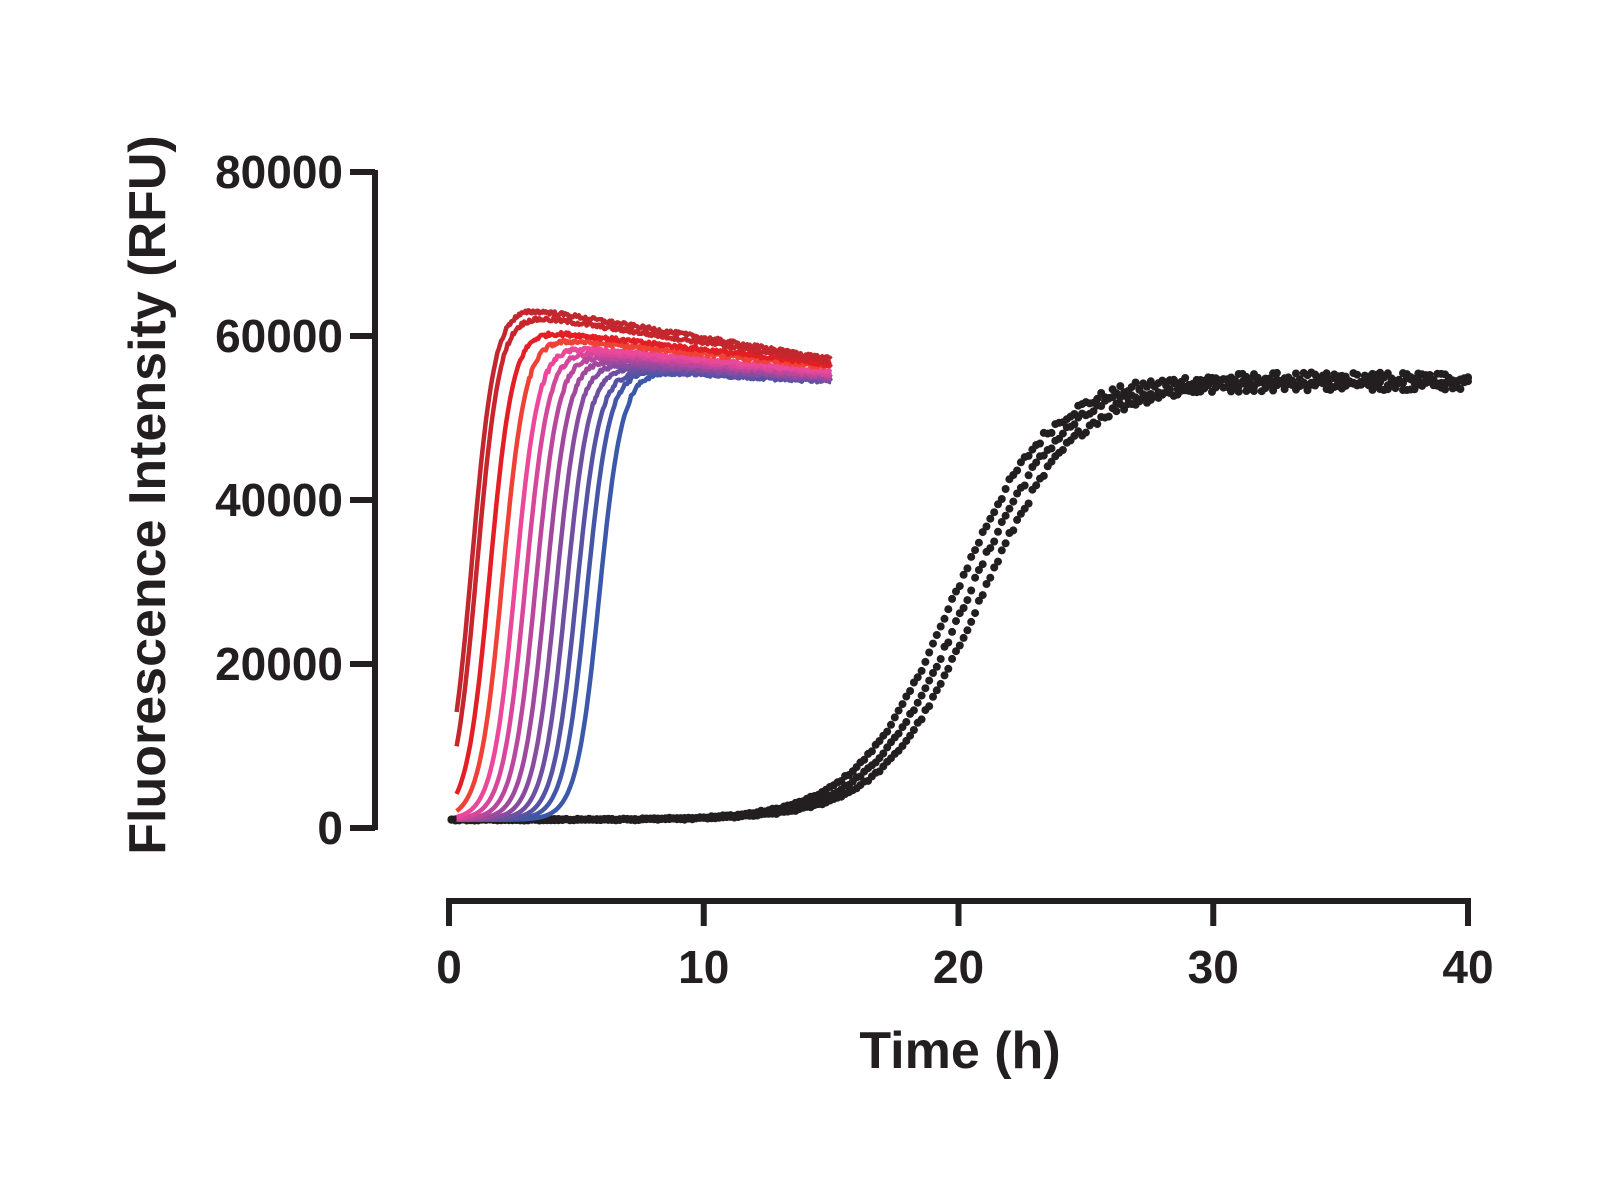 The height and width of the screenshot is (1191, 1611). Describe the element at coordinates (703, 967) in the screenshot. I see `x-tick-label: 10` at that location.